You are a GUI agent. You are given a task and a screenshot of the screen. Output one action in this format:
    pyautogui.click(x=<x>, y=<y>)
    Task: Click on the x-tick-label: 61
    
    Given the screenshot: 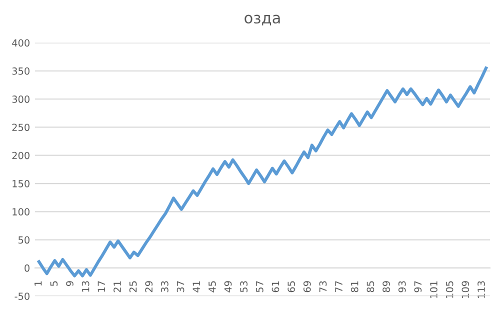 What is the action you would take?
    pyautogui.click(x=276, y=286)
    